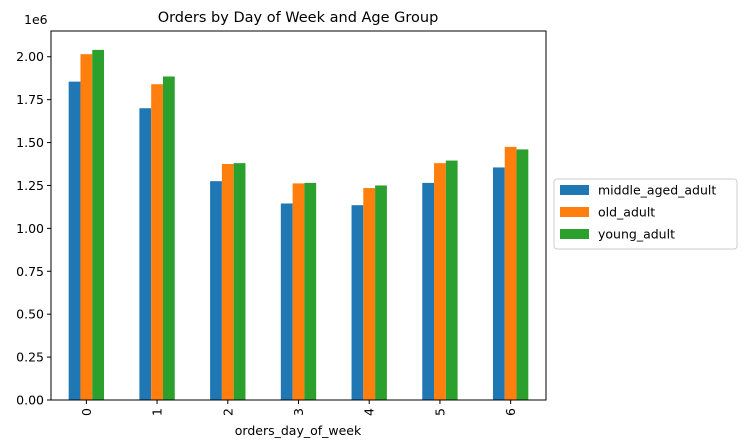  What do you see at coordinates (30, 314) in the screenshot?
I see `y-tick-label: 0.50` at bounding box center [30, 314].